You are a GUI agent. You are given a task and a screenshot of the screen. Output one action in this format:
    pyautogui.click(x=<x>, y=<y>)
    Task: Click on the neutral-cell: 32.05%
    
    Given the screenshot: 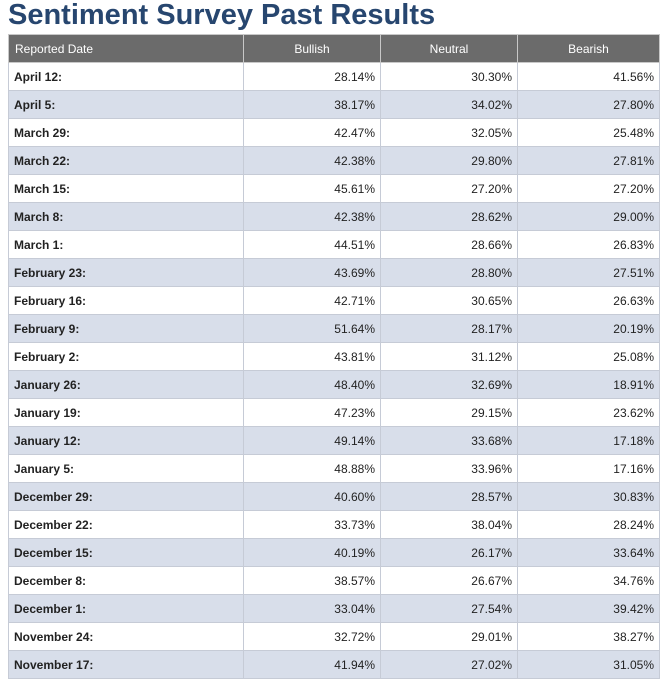 What is the action you would take?
    pyautogui.click(x=449, y=132)
    